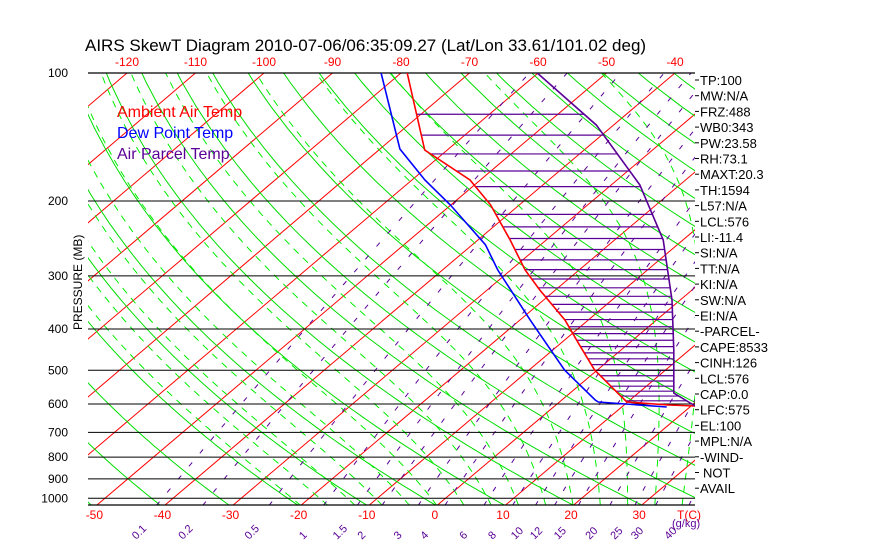 Image resolution: width=870 pixels, height=560 pixels. What do you see at coordinates (725, 111) in the screenshot?
I see `index-label: FRZ:488` at bounding box center [725, 111].